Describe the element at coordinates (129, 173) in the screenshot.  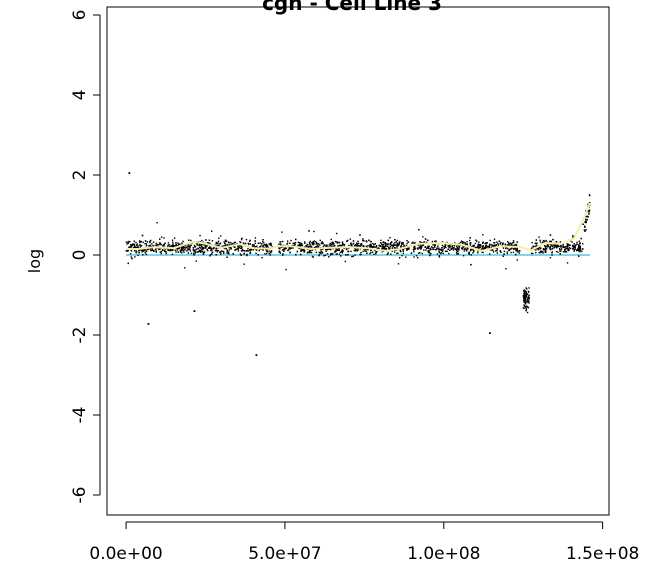
I see `outlier-point` at that location.